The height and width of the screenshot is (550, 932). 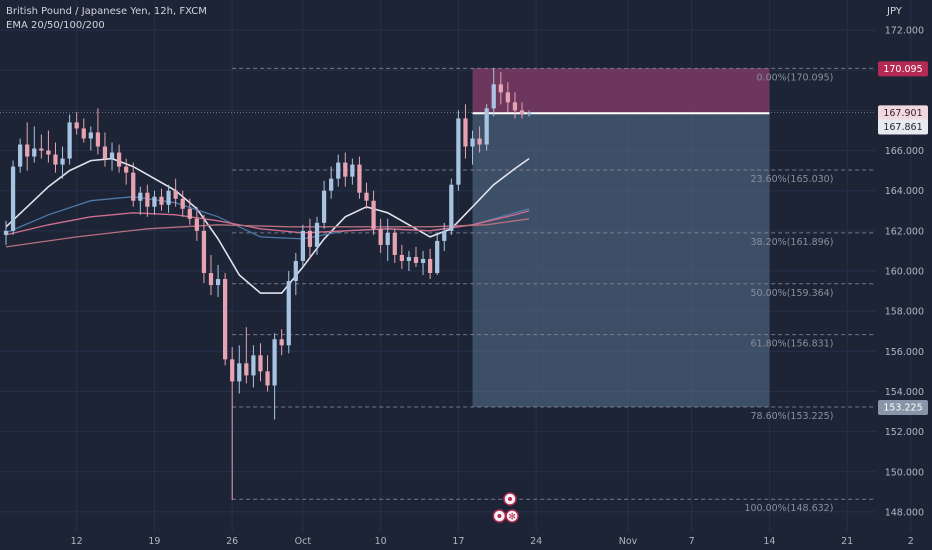 What do you see at coordinates (904, 231) in the screenshot?
I see `price-tick-label: 162.000` at bounding box center [904, 231].